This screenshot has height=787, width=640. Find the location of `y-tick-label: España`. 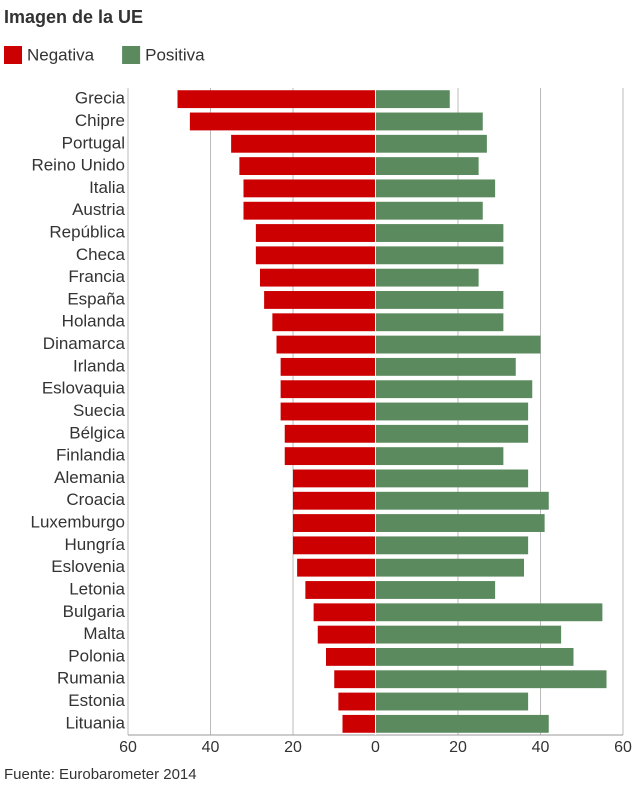

y-tick-label: España is located at coordinates (96, 298).